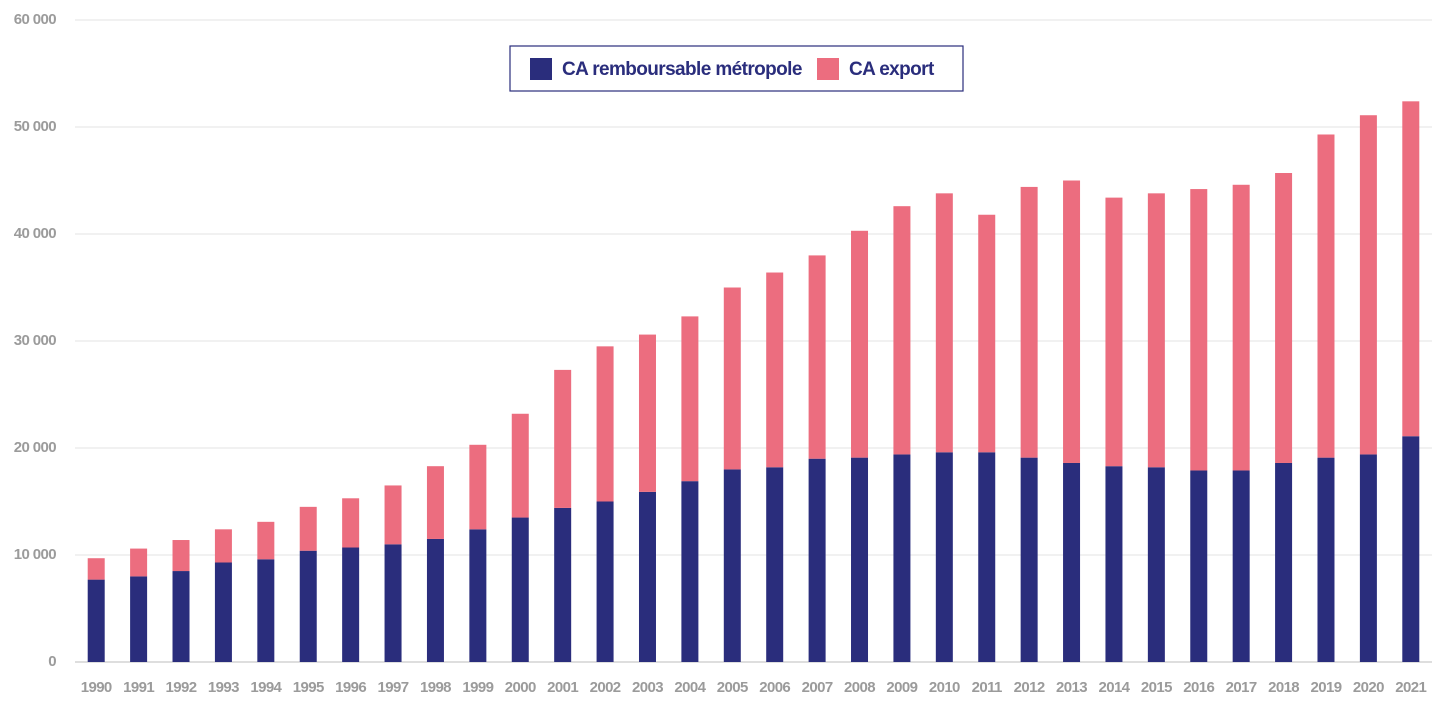 The height and width of the screenshot is (702, 1444). What do you see at coordinates (1283, 687) in the screenshot?
I see `x-tick-label: 2018` at bounding box center [1283, 687].